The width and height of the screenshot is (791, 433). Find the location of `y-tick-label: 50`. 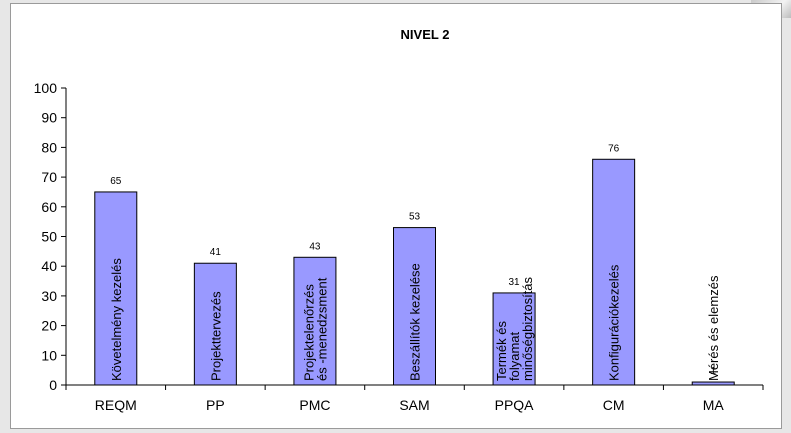

y-tick-label: 50 is located at coordinates (49, 237).